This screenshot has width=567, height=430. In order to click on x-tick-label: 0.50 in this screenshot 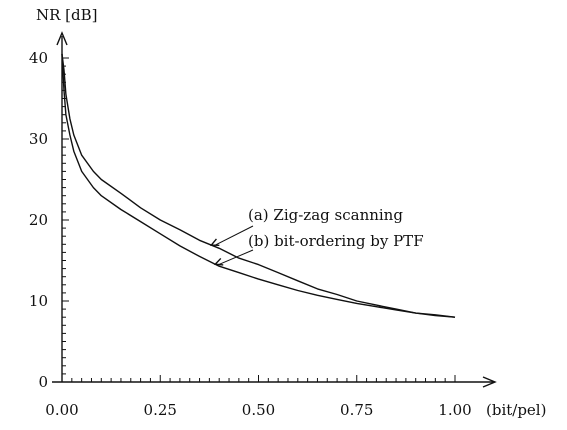, I will do `click(258, 410)`.